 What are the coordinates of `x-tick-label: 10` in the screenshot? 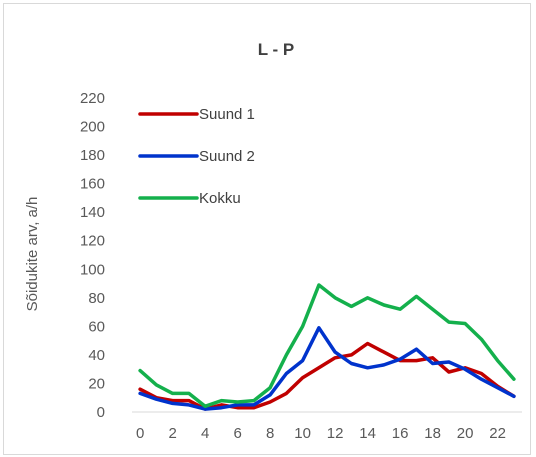 It's located at (302, 433).